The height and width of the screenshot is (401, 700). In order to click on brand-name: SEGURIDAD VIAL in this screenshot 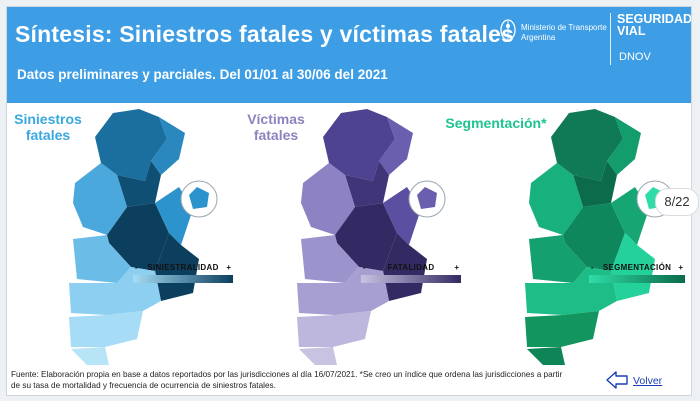, I will do `click(654, 25)`.